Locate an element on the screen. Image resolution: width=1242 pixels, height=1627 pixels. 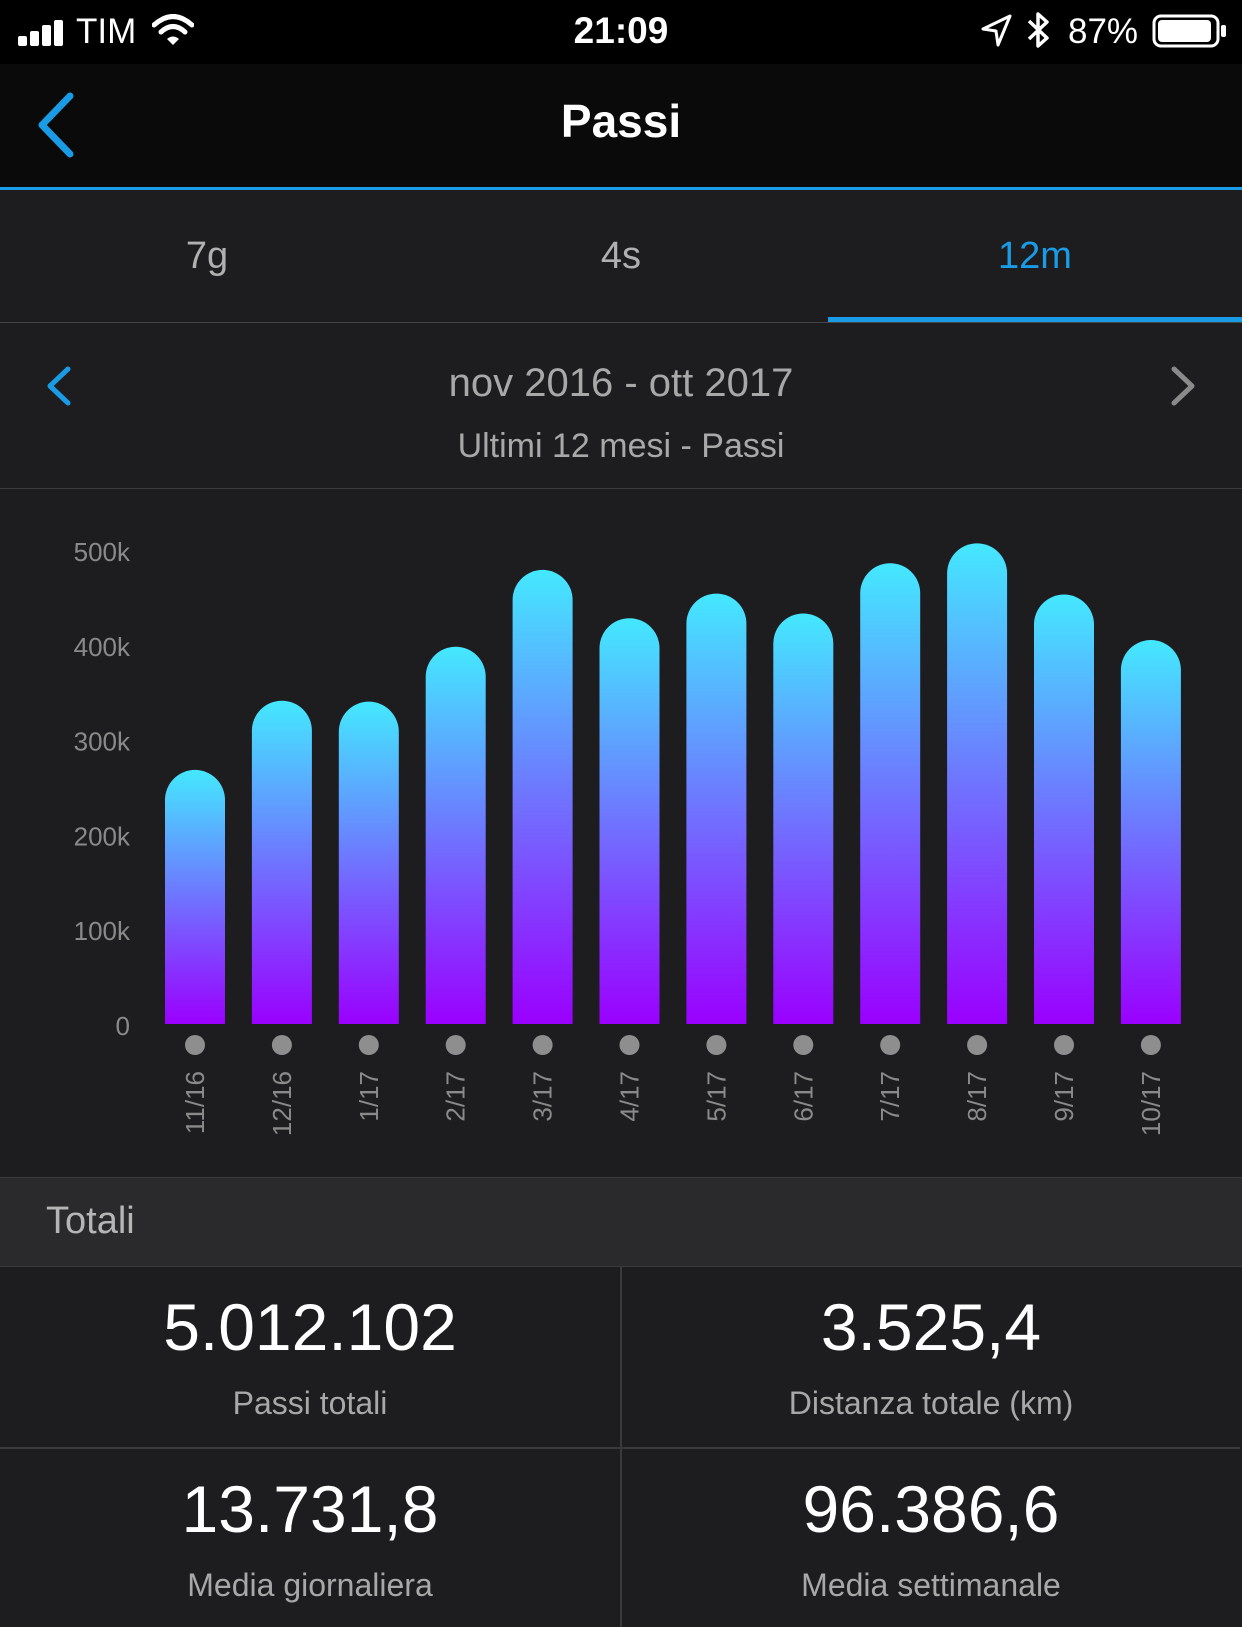
y-tick-label: 300k is located at coordinates (102, 742).